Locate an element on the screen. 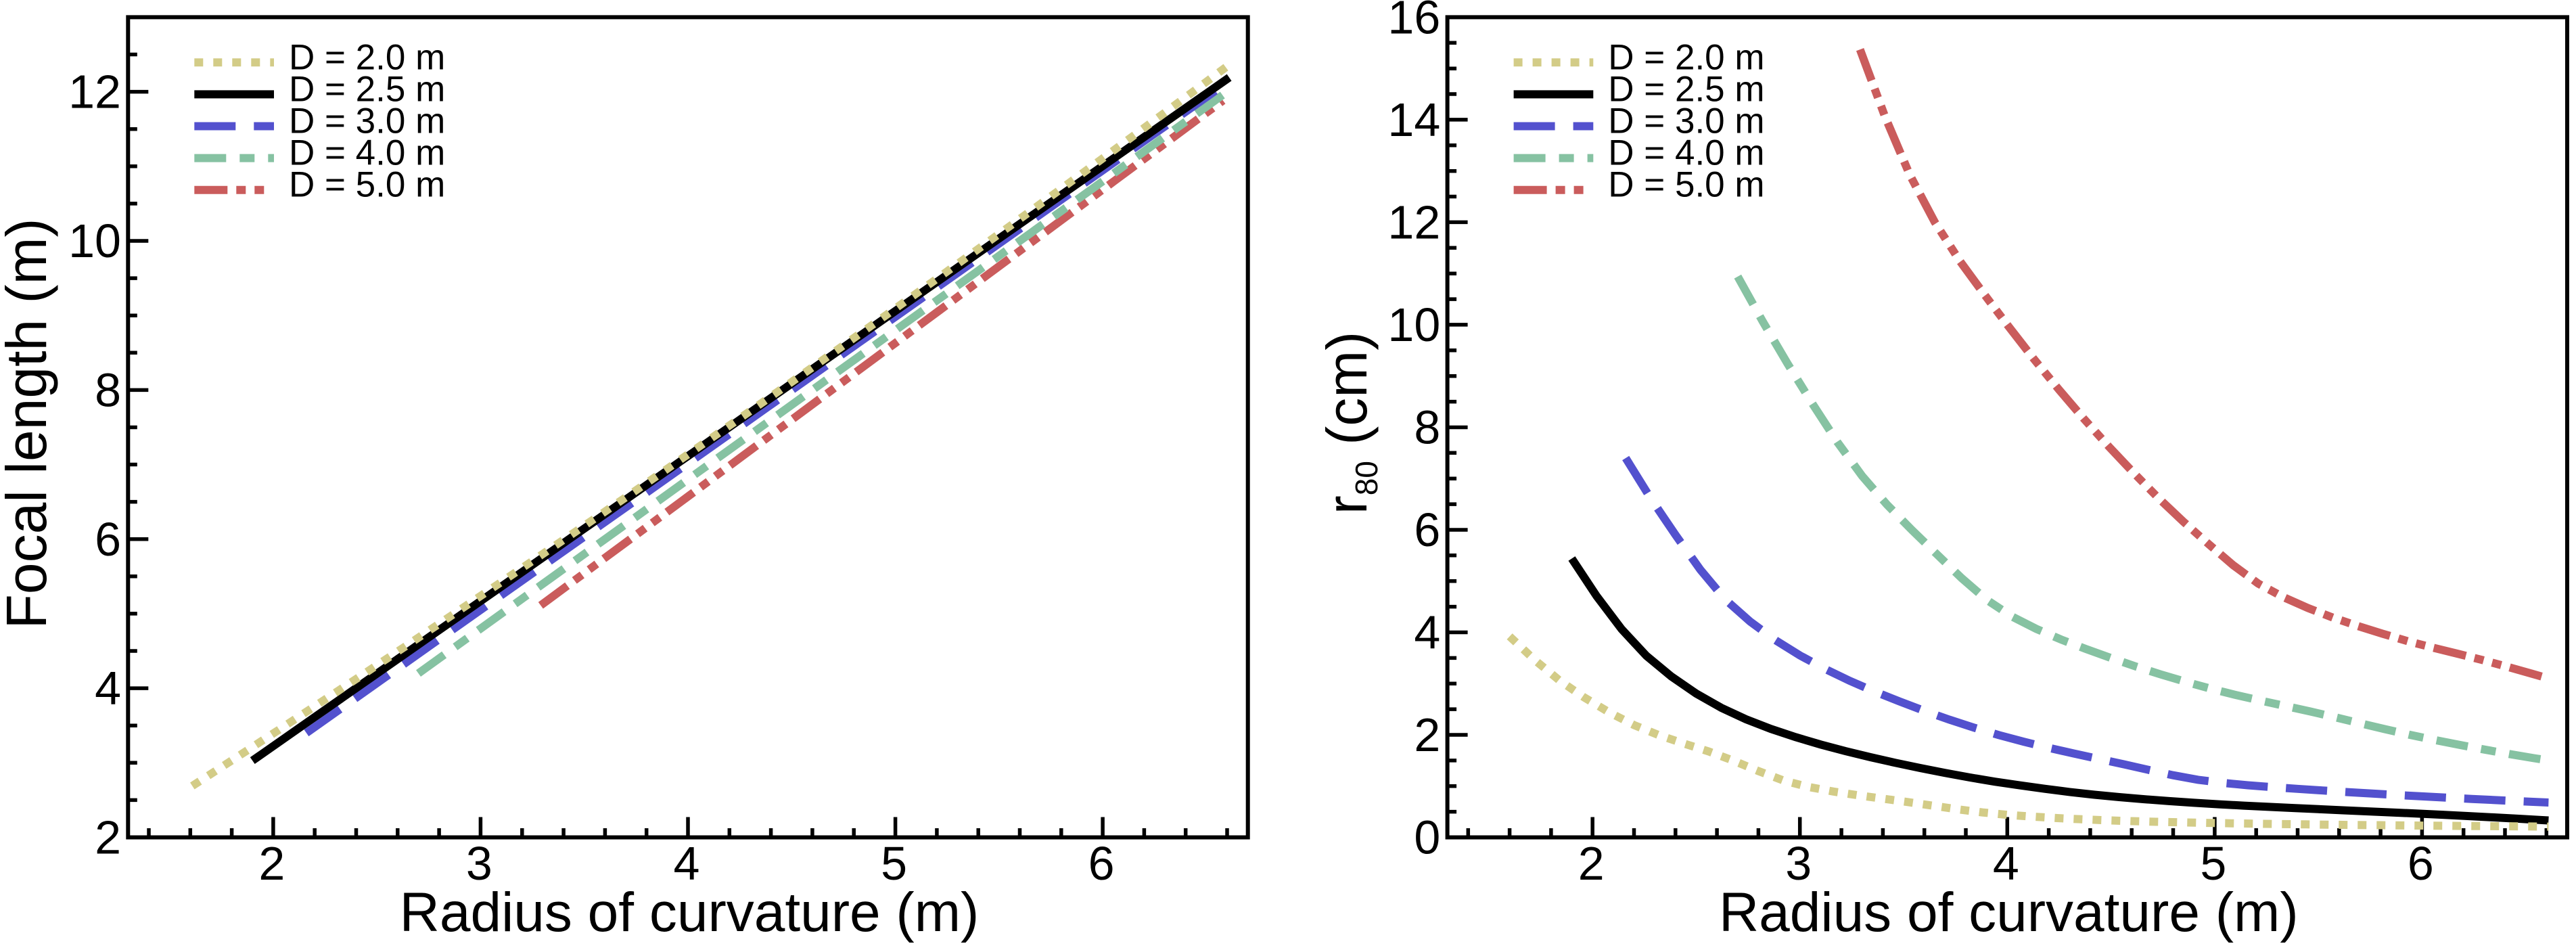  svg-text: Focal length (m) is located at coordinates (29, 424).